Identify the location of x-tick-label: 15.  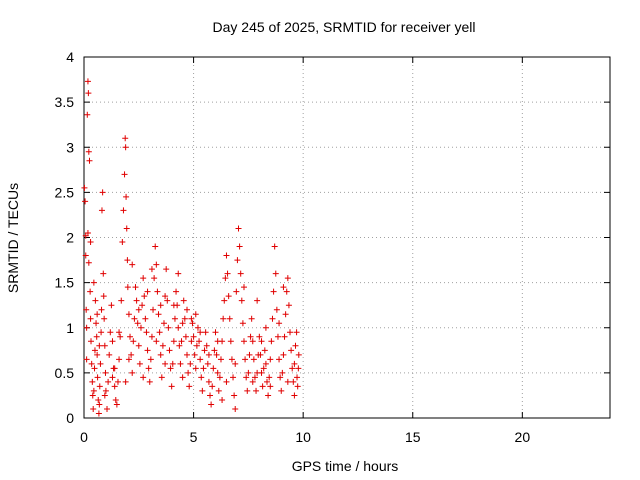
(413, 437).